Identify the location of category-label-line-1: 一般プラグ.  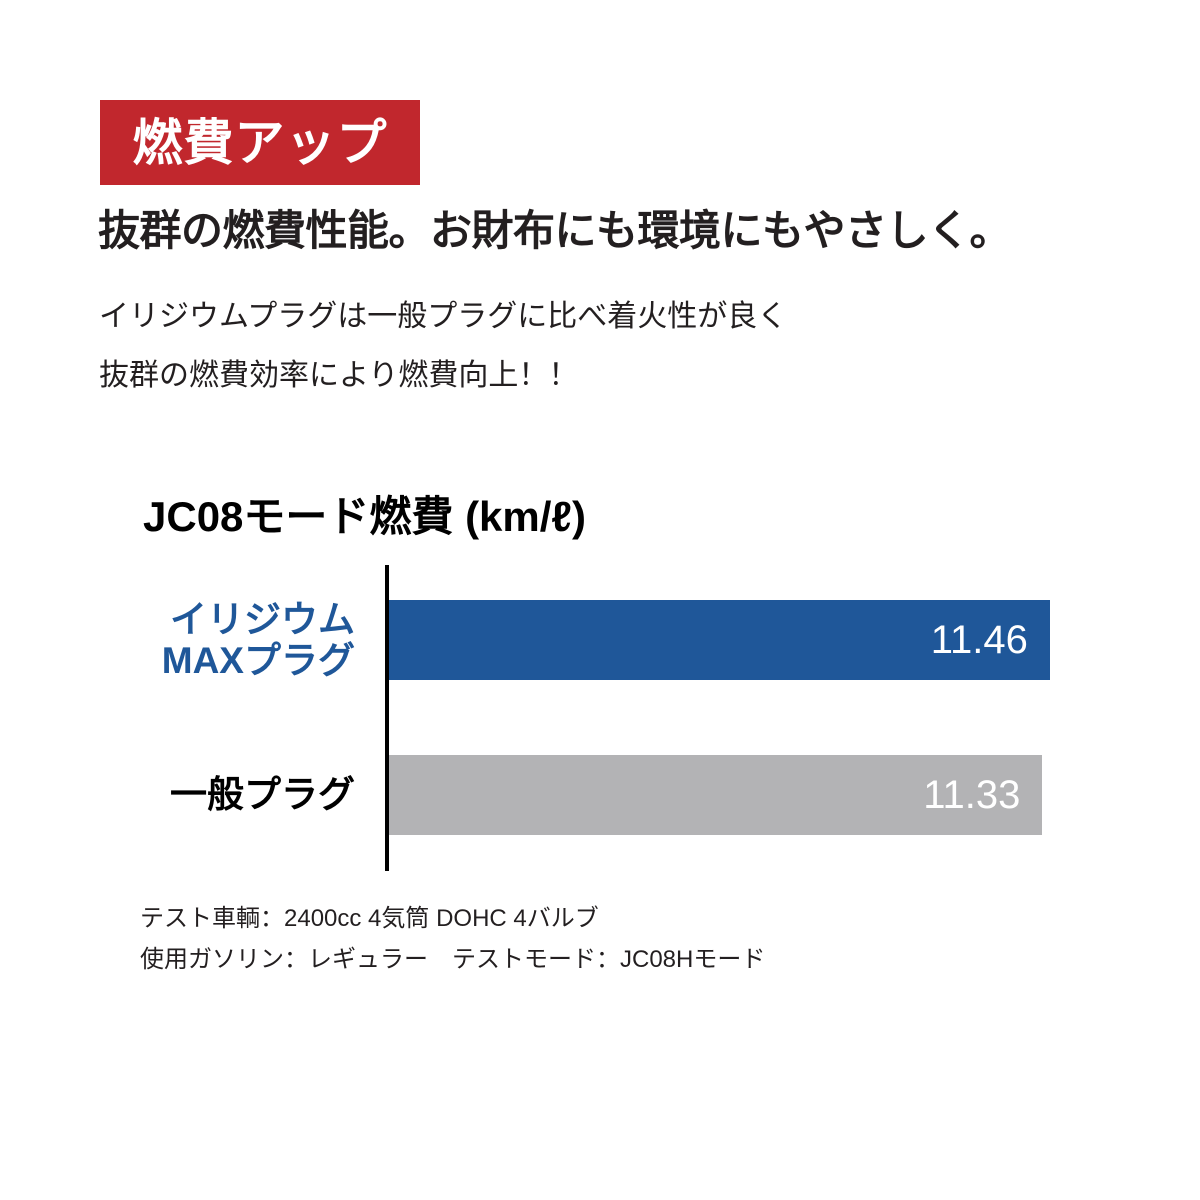
(262, 795).